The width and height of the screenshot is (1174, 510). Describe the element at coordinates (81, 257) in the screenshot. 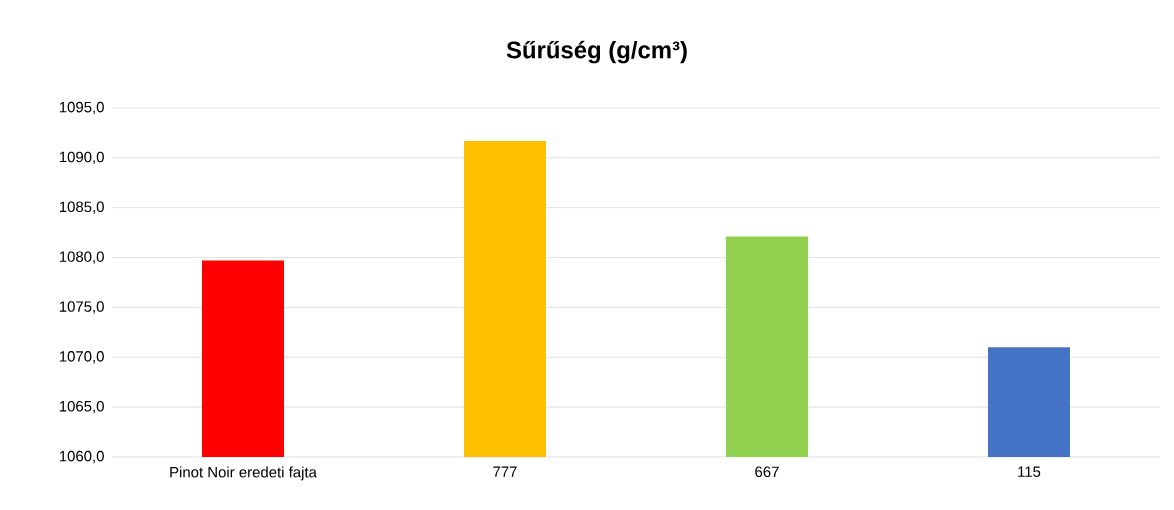

I see `y-tick-label: 1080,0` at that location.